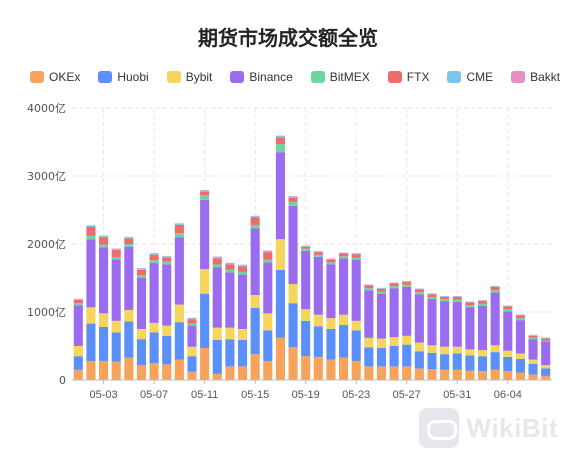 Image resolution: width=576 pixels, height=460 pixels. Describe the element at coordinates (545, 77) in the screenshot. I see `legend-label: Bakkt` at that location.